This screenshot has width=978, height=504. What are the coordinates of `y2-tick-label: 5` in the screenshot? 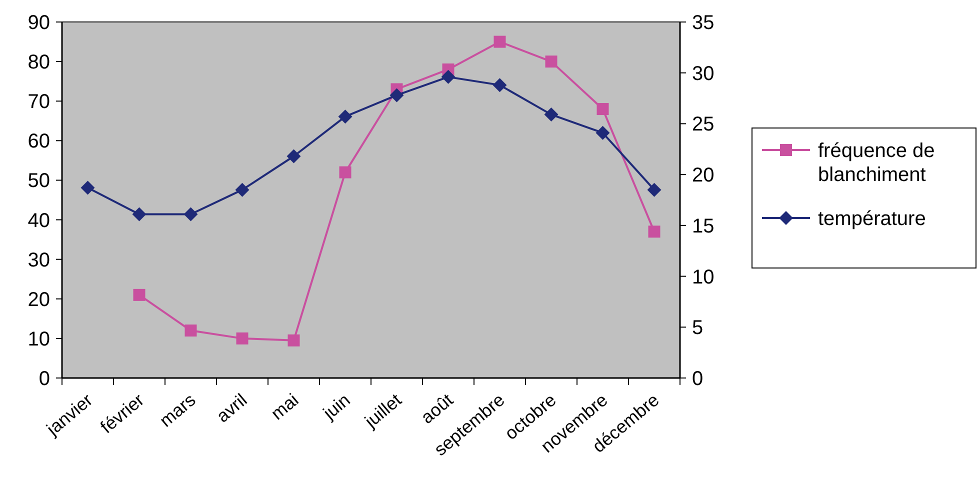 It's located at (698, 328).